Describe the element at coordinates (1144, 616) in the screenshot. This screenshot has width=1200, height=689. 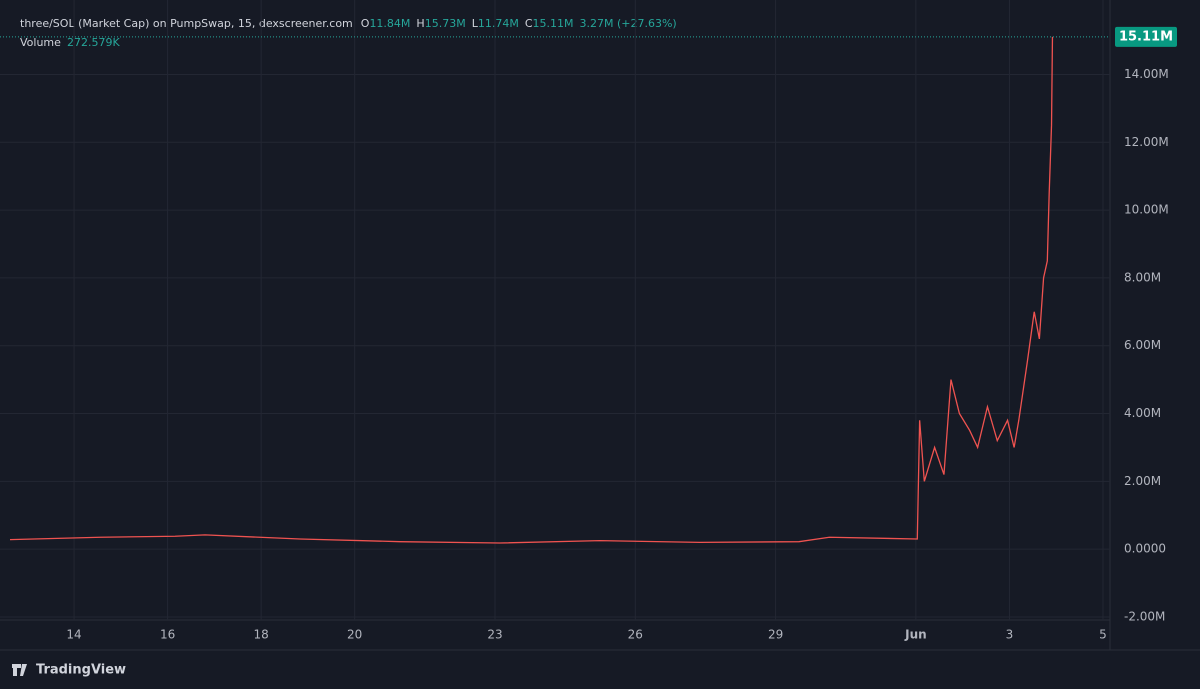
I see `y-tick-label: -2.00M` at that location.